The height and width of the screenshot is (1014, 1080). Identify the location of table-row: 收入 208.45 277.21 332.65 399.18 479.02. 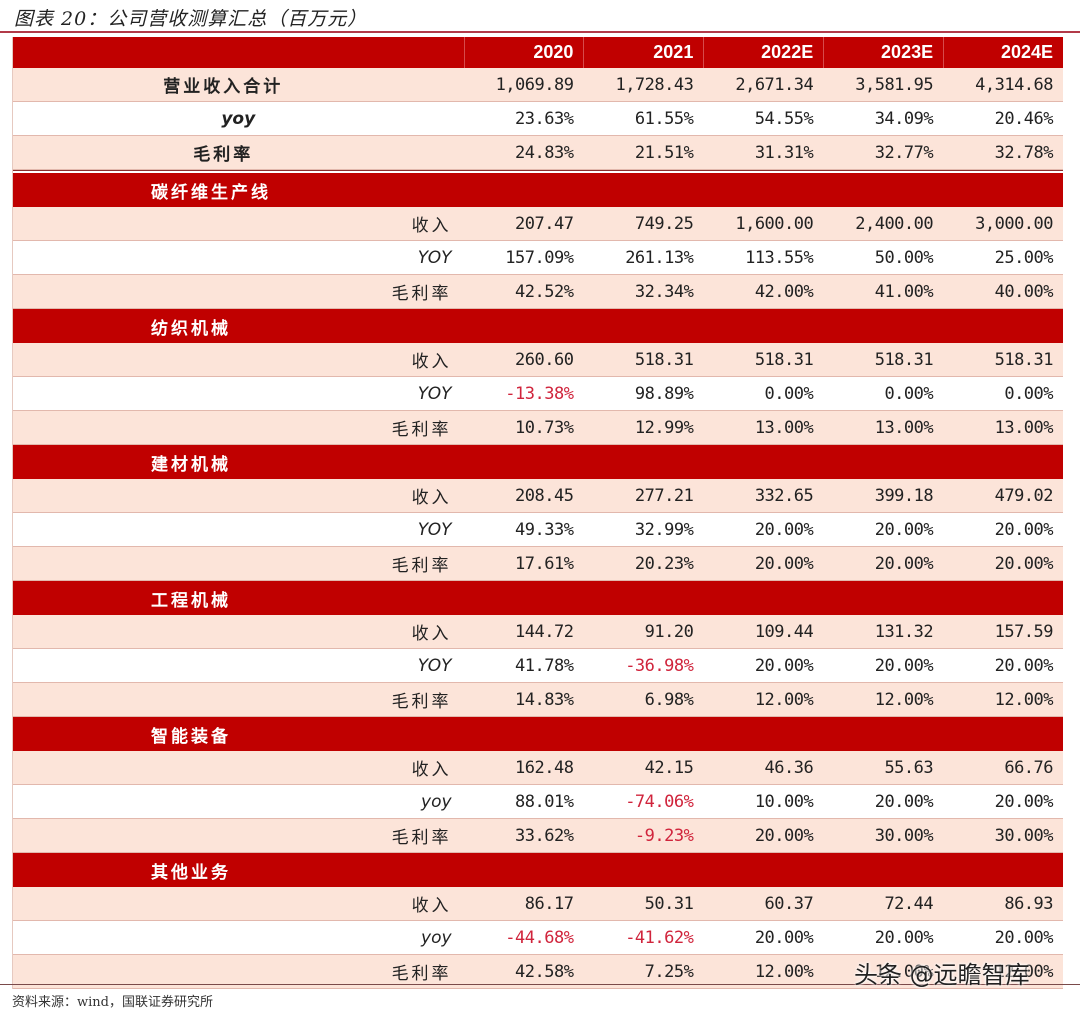
(538, 496).